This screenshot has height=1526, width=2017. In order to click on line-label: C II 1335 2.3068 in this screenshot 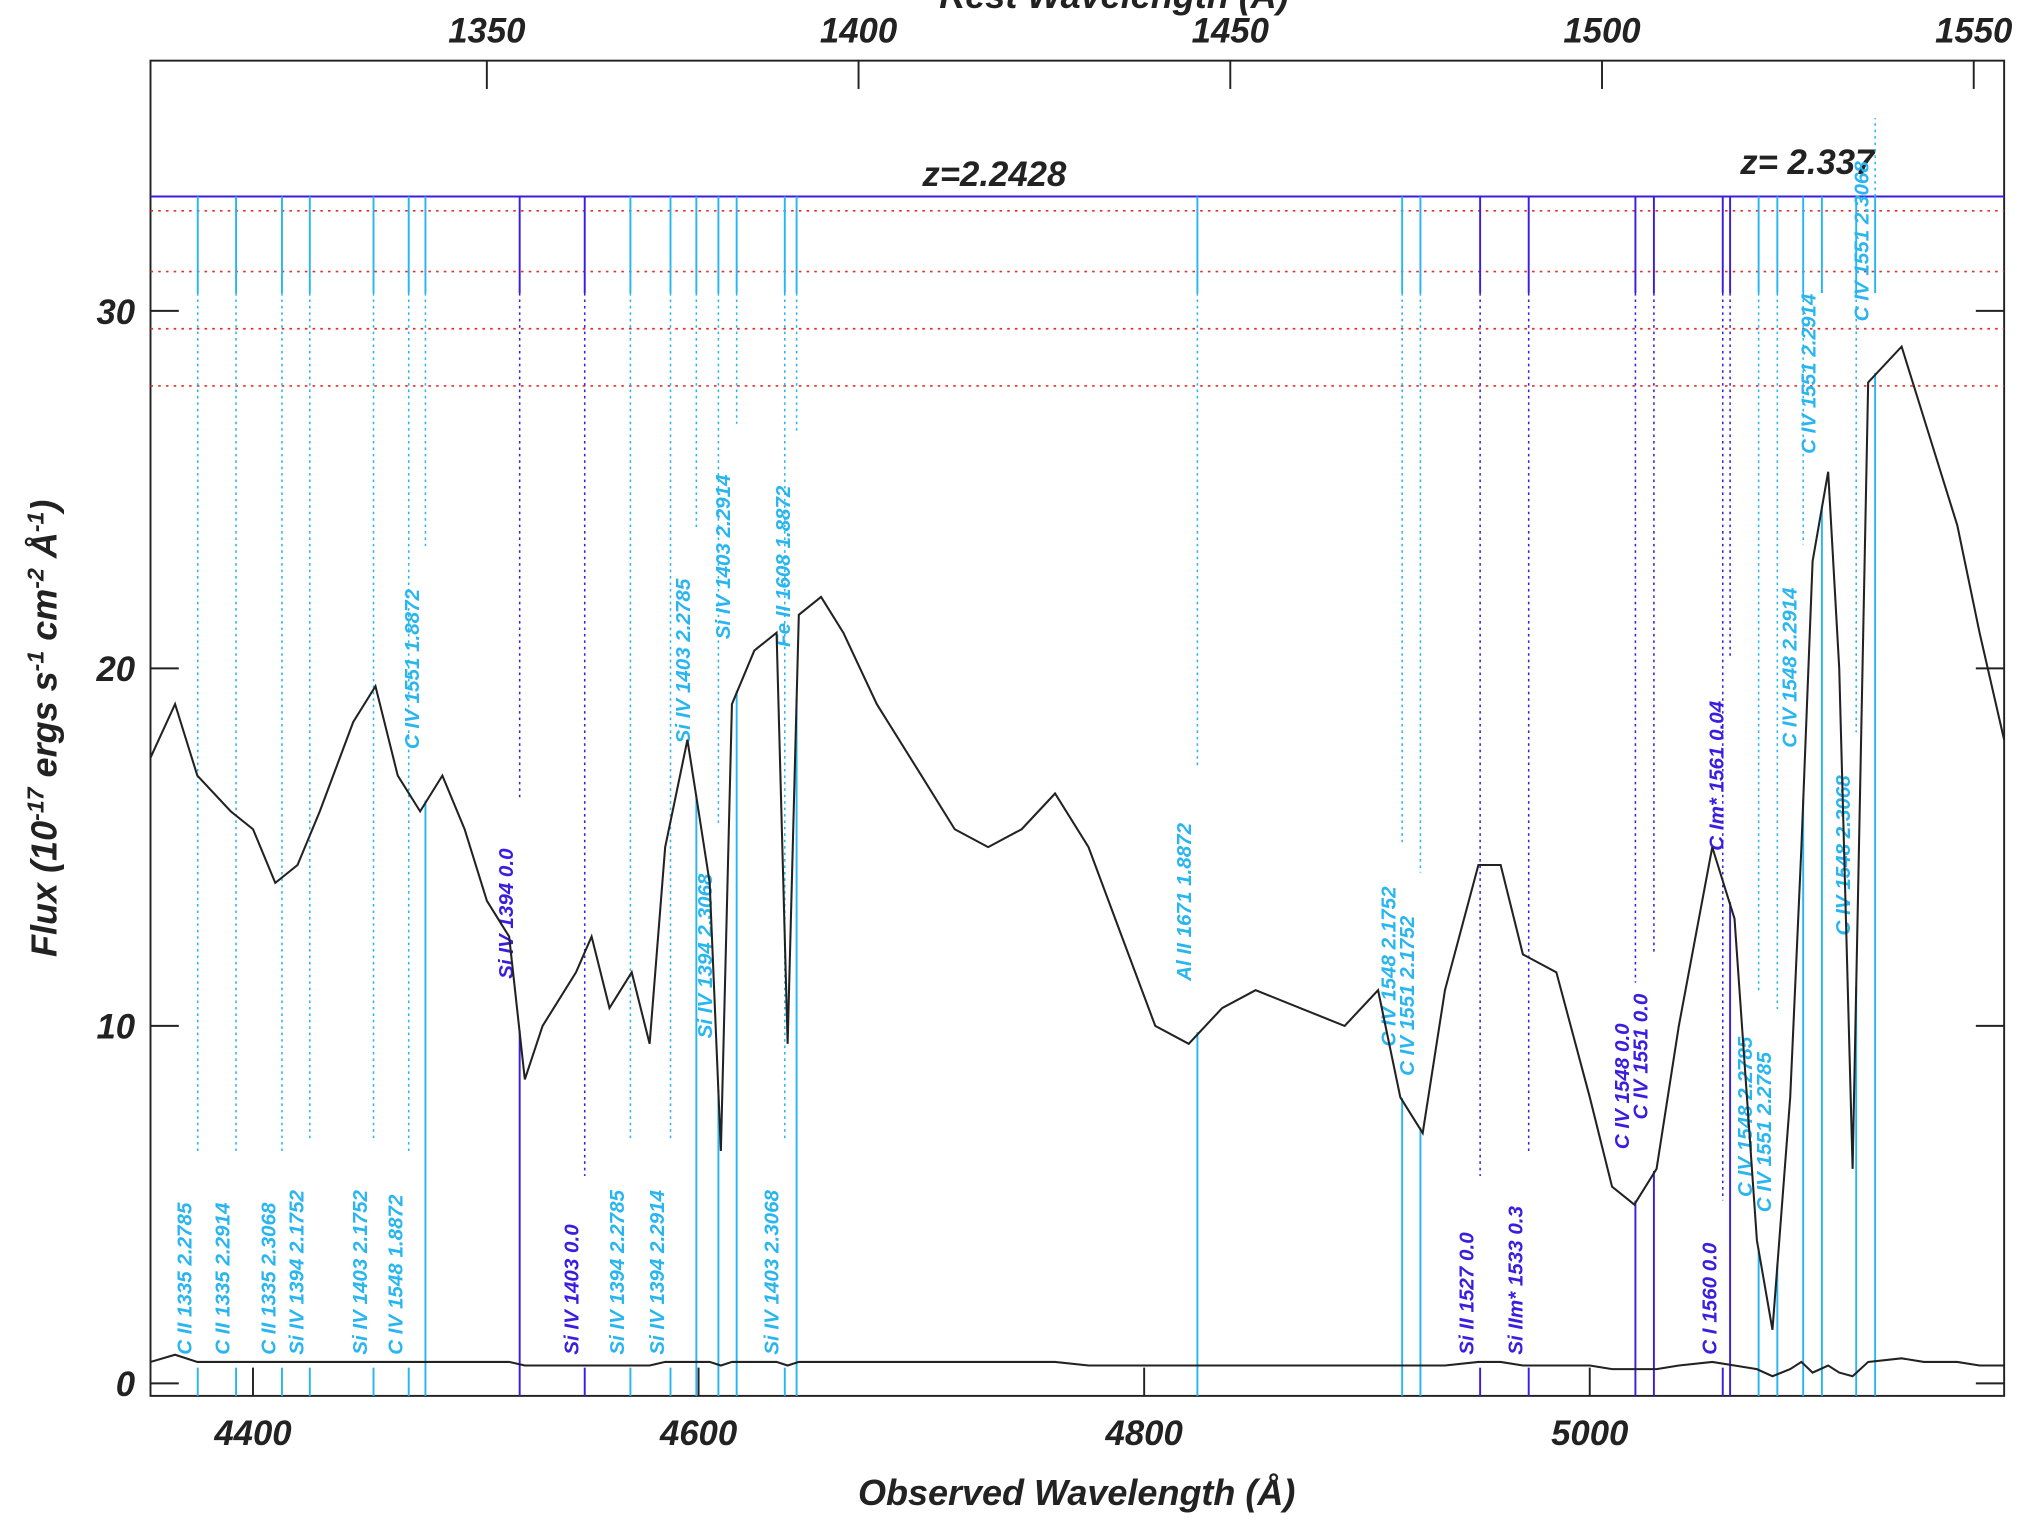, I will do `click(269, 1278)`.